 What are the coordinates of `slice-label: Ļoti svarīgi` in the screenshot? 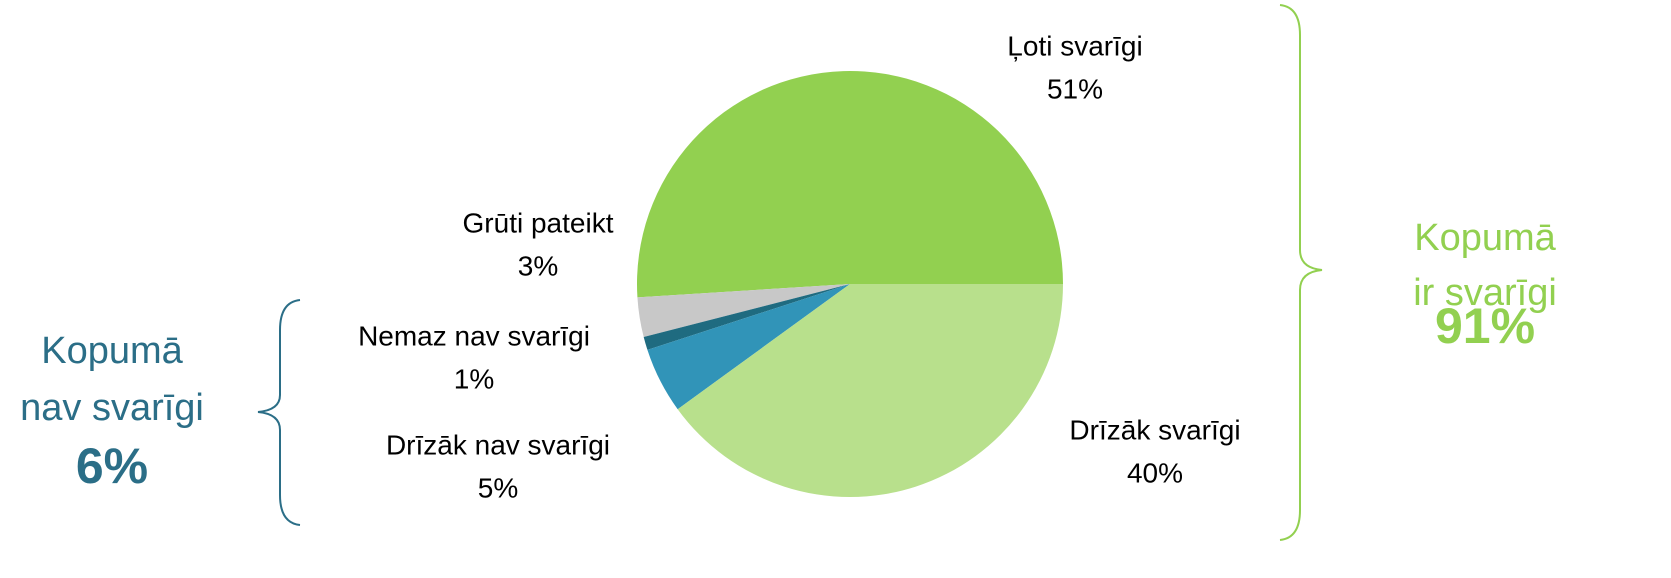 It's located at (1074, 45).